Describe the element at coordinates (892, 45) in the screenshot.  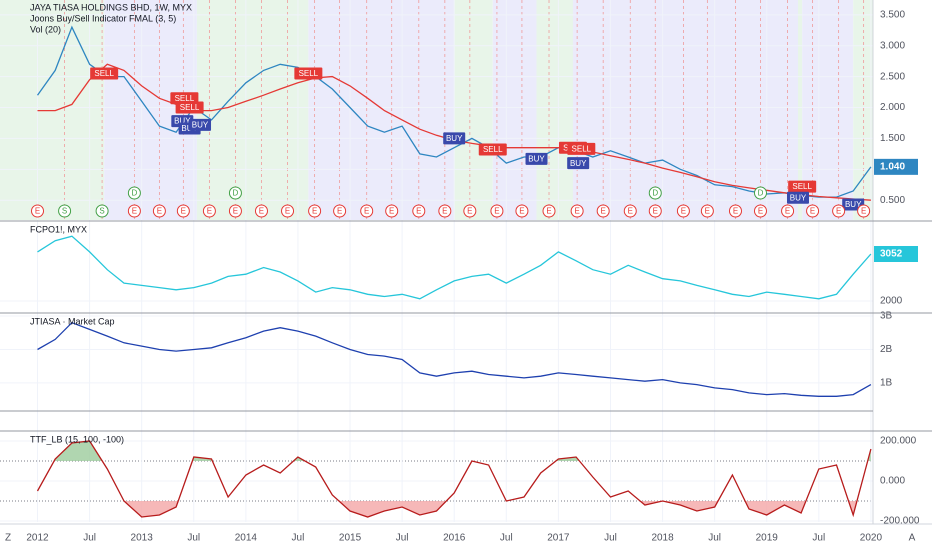
I see `y-tick-label: 3.000` at that location.